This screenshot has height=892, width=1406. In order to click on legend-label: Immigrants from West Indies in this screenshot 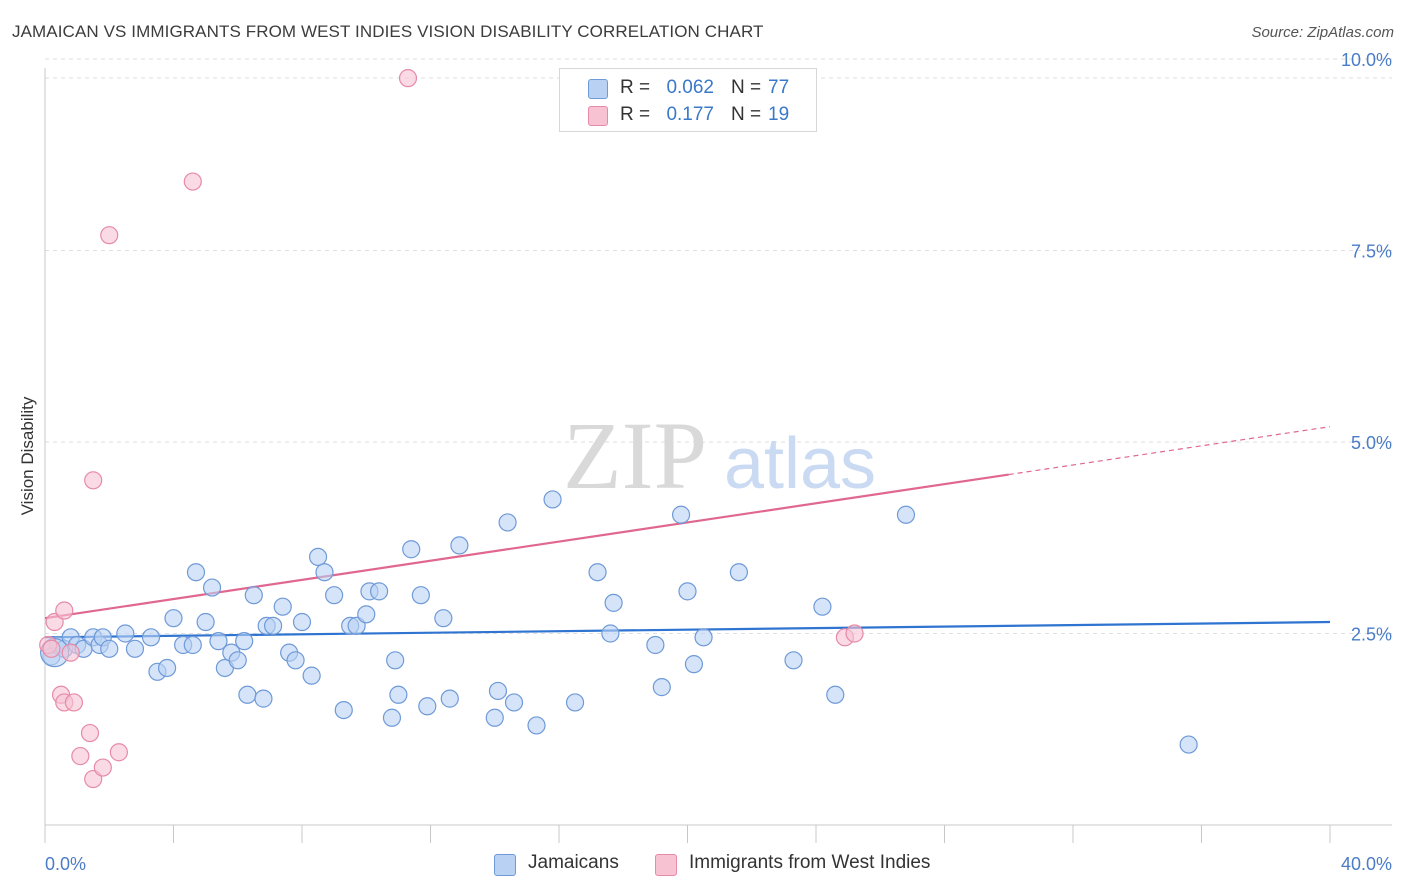, I will do `click(810, 862)`.